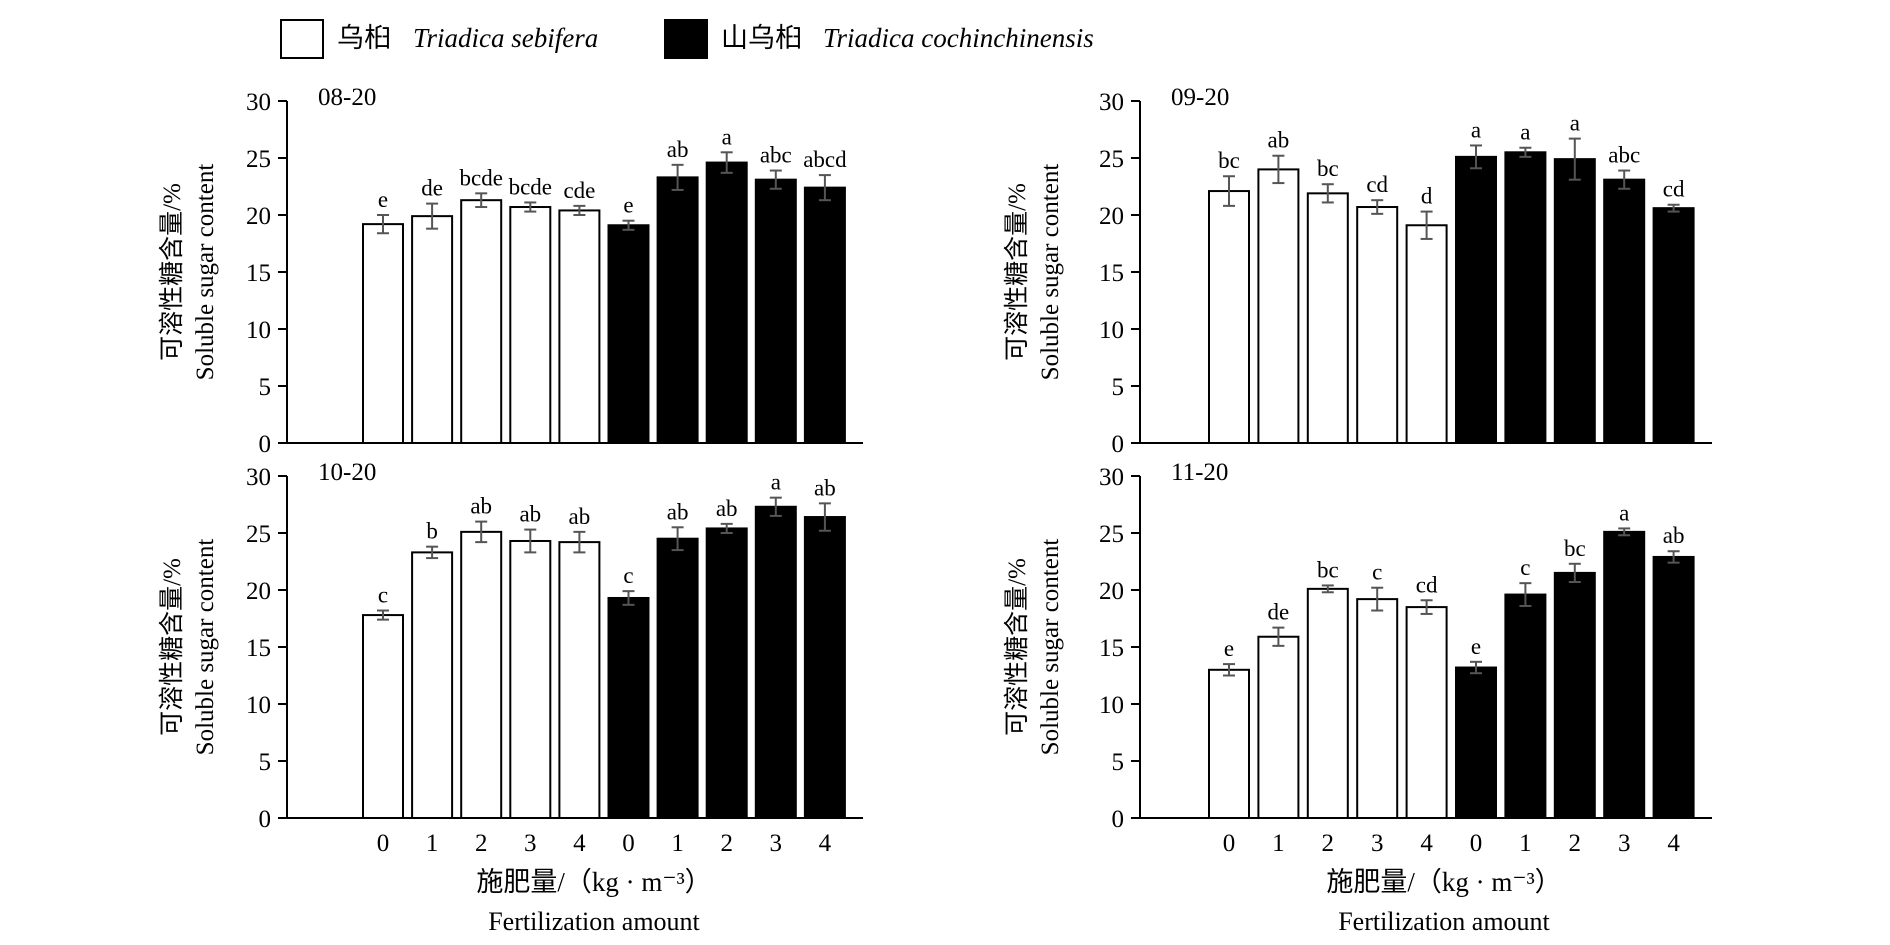 Image resolution: width=1890 pixels, height=945 pixels. Describe the element at coordinates (593, 882) in the screenshot. I see `x-axis-label-cn-left: 施肥量/（kg · m⁻³）` at that location.